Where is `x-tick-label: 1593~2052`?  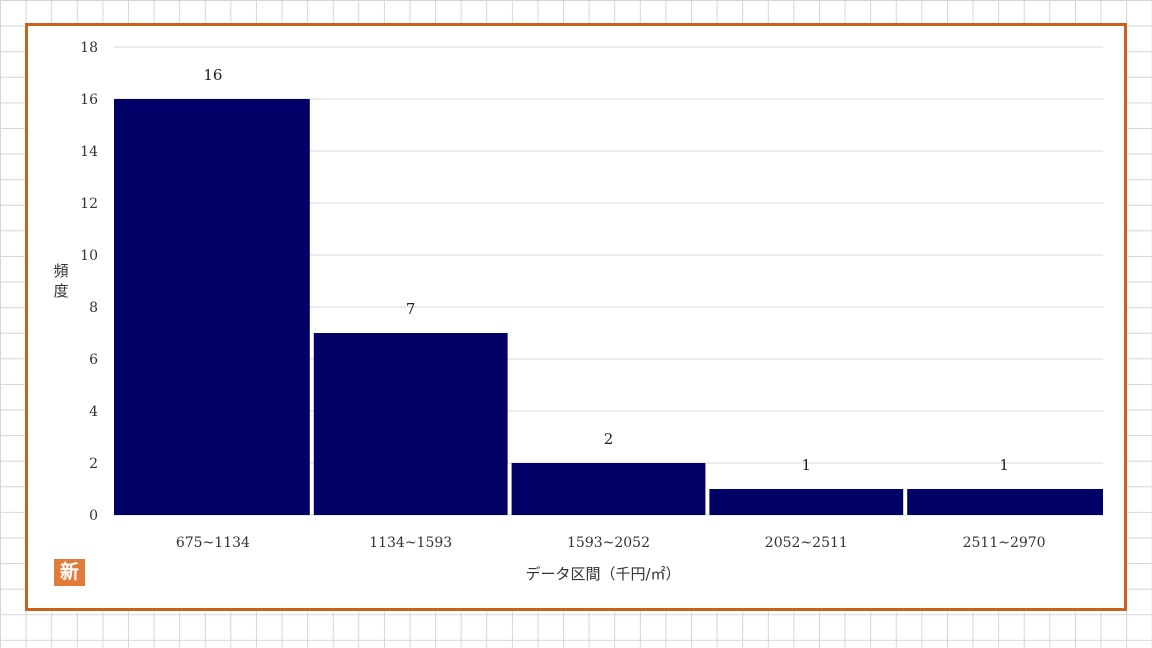 x-tick-label: 1593~2052 is located at coordinates (608, 543).